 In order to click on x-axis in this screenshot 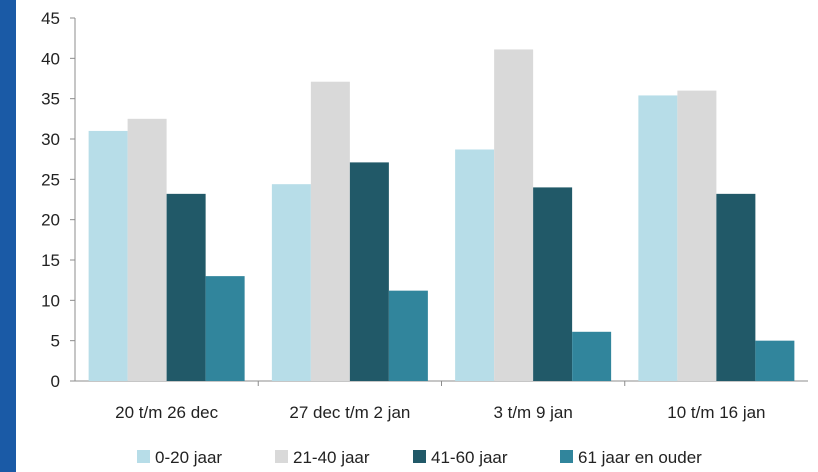, I will do `click(441, 383)`.